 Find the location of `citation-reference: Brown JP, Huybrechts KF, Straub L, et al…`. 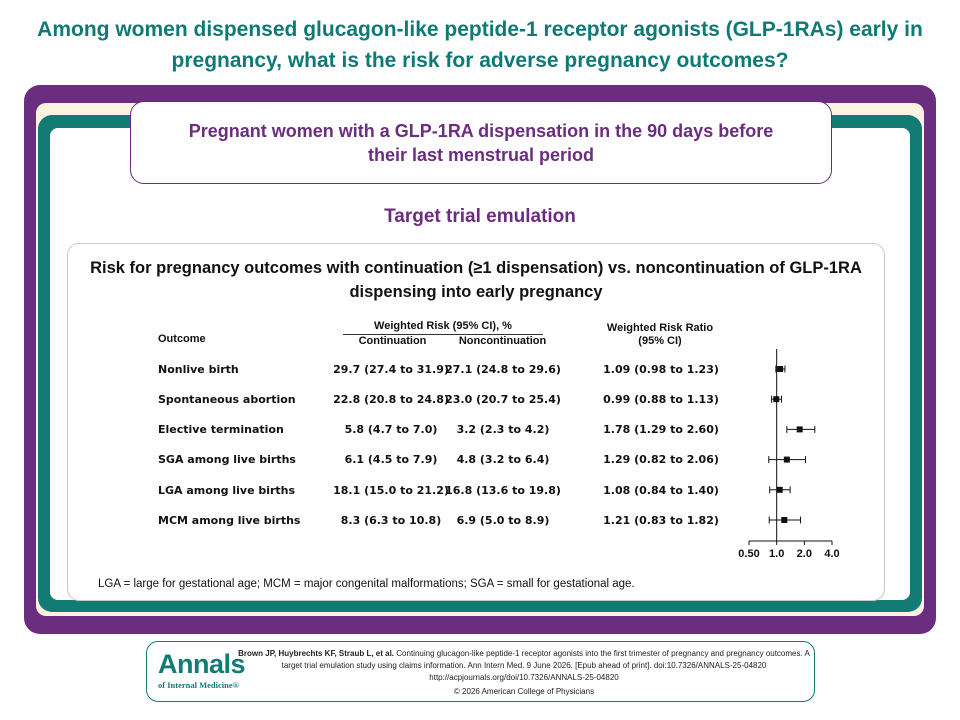

citation-reference: Brown JP, Huybrechts KF, Straub L, et al… is located at coordinates (524, 660).